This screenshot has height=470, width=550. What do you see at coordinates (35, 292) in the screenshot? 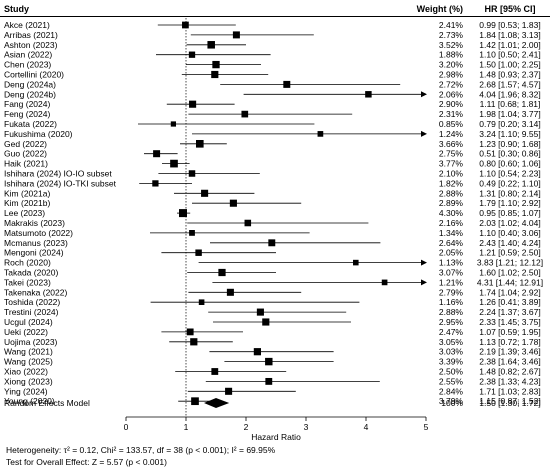
I see `study-label: Takenaka (2022)` at bounding box center [35, 292].